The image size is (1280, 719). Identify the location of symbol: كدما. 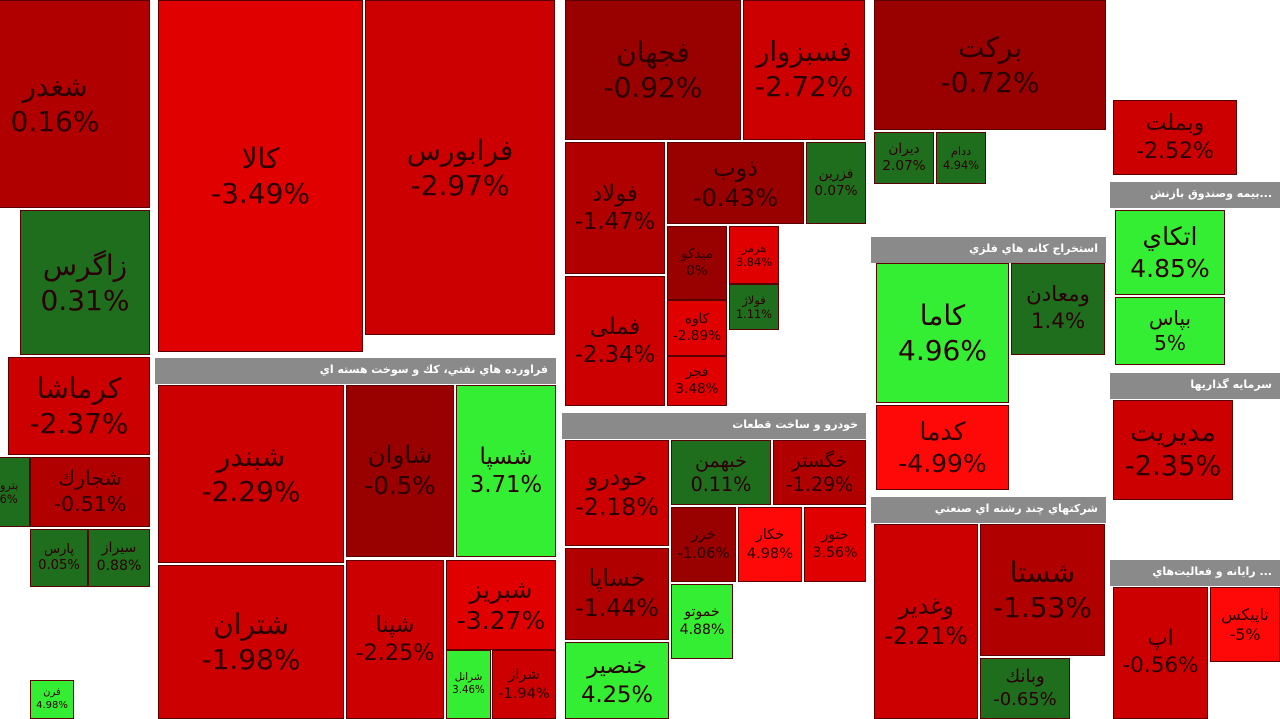
(942, 432).